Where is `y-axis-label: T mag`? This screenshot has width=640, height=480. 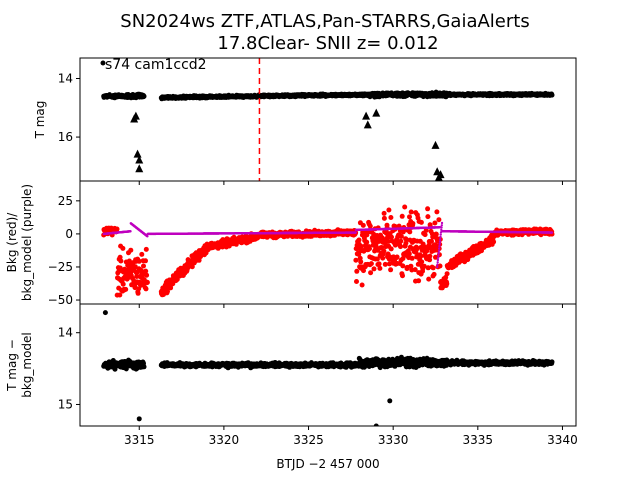
y-axis-label: T mag is located at coordinates (40, 120).